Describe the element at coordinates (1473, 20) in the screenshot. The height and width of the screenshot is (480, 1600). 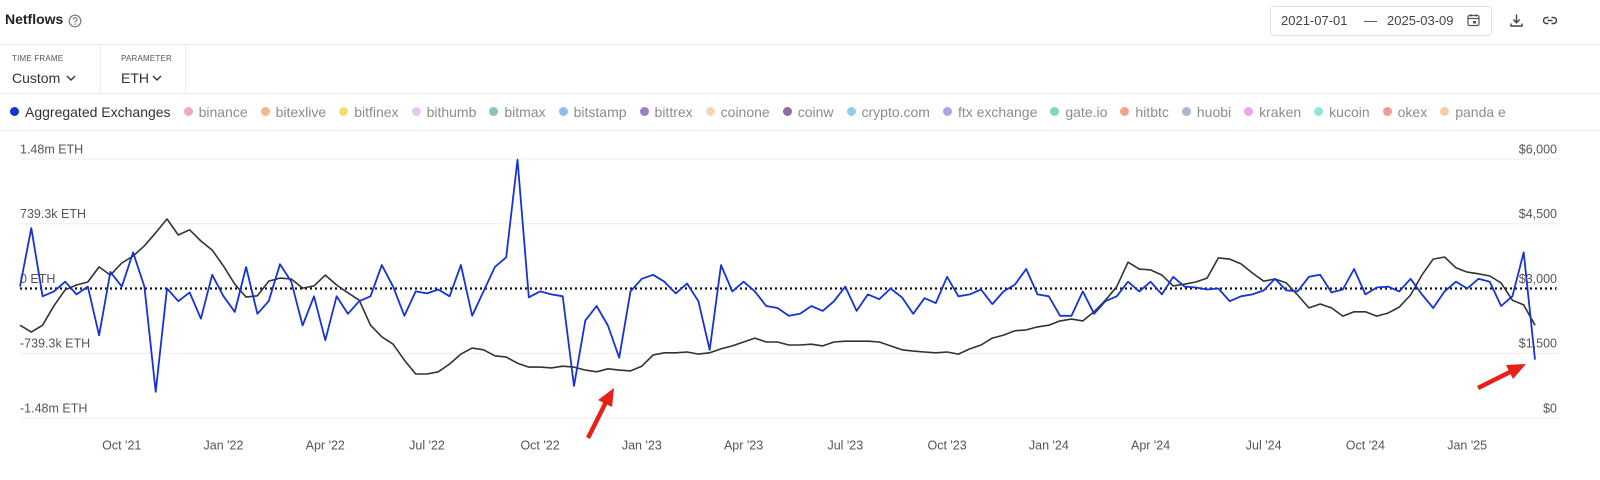
I see `calendar-icon` at that location.